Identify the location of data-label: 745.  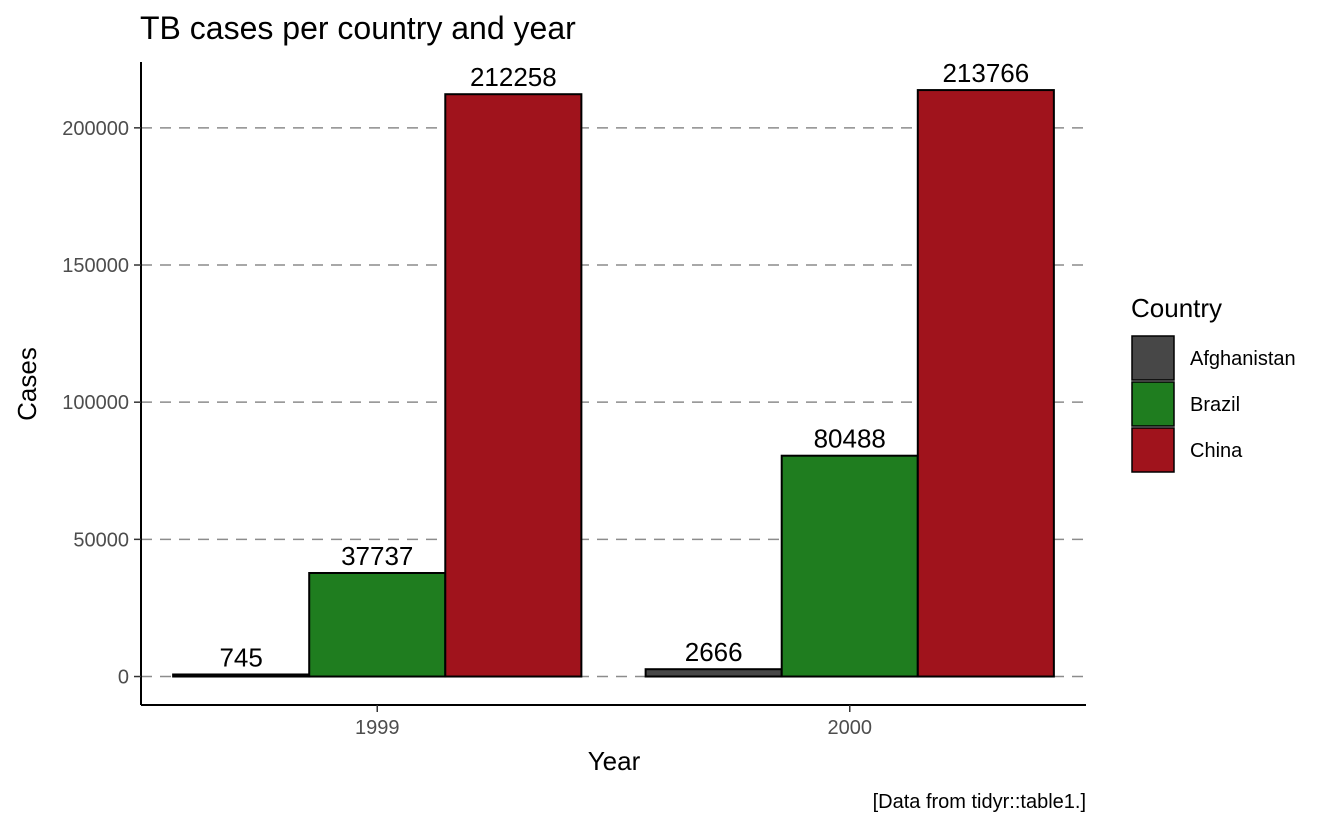
(240, 657).